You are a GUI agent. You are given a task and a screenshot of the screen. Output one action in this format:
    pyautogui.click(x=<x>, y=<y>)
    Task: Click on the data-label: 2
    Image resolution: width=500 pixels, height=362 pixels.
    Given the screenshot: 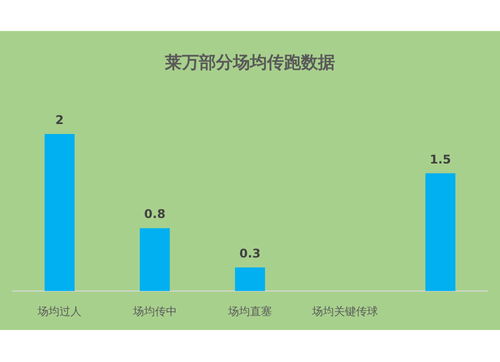 What is the action you would take?
    pyautogui.click(x=59, y=120)
    